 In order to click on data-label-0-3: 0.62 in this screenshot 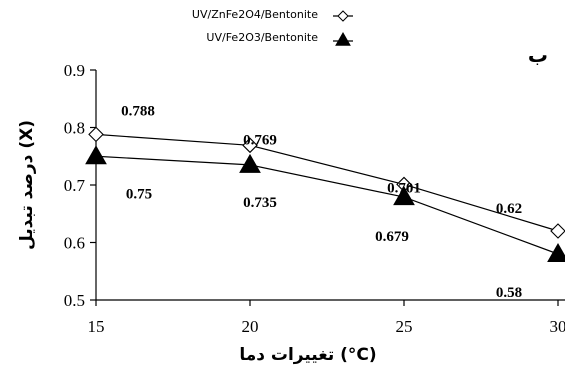, I will do `click(509, 209)`.